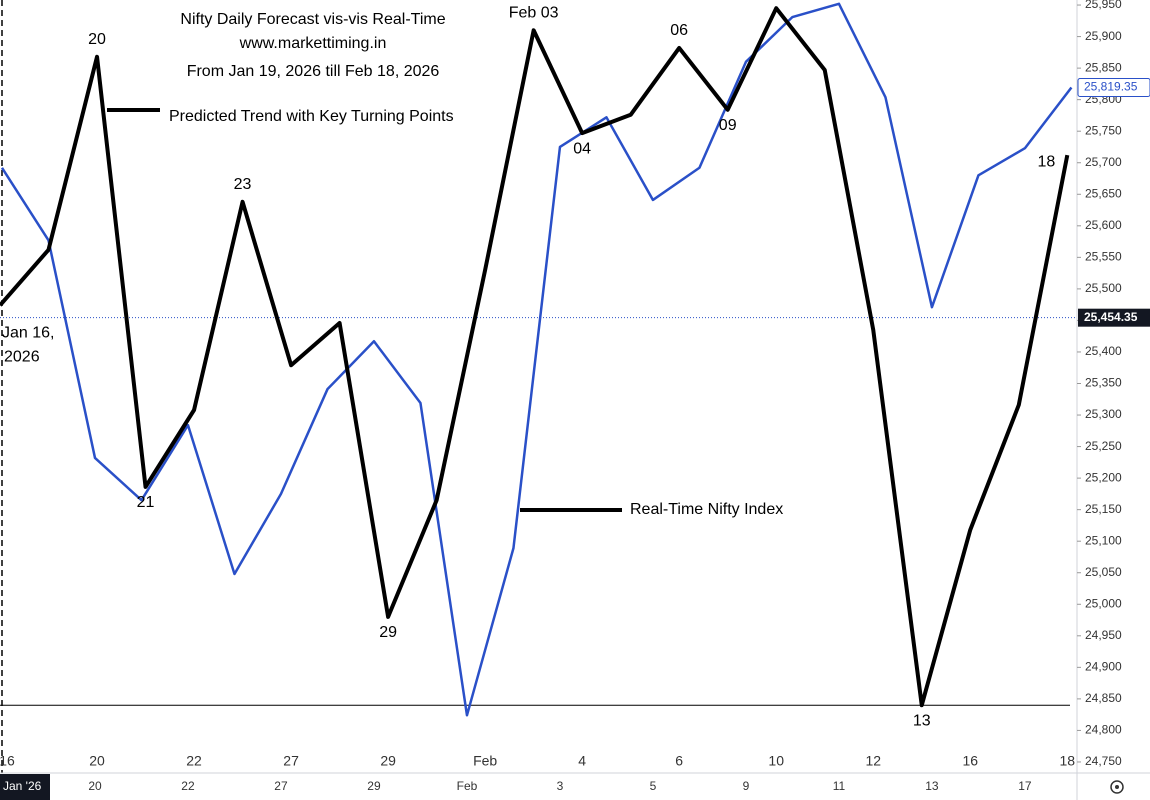 The width and height of the screenshot is (1150, 800). I want to click on point-label: Feb 03, so click(534, 12).